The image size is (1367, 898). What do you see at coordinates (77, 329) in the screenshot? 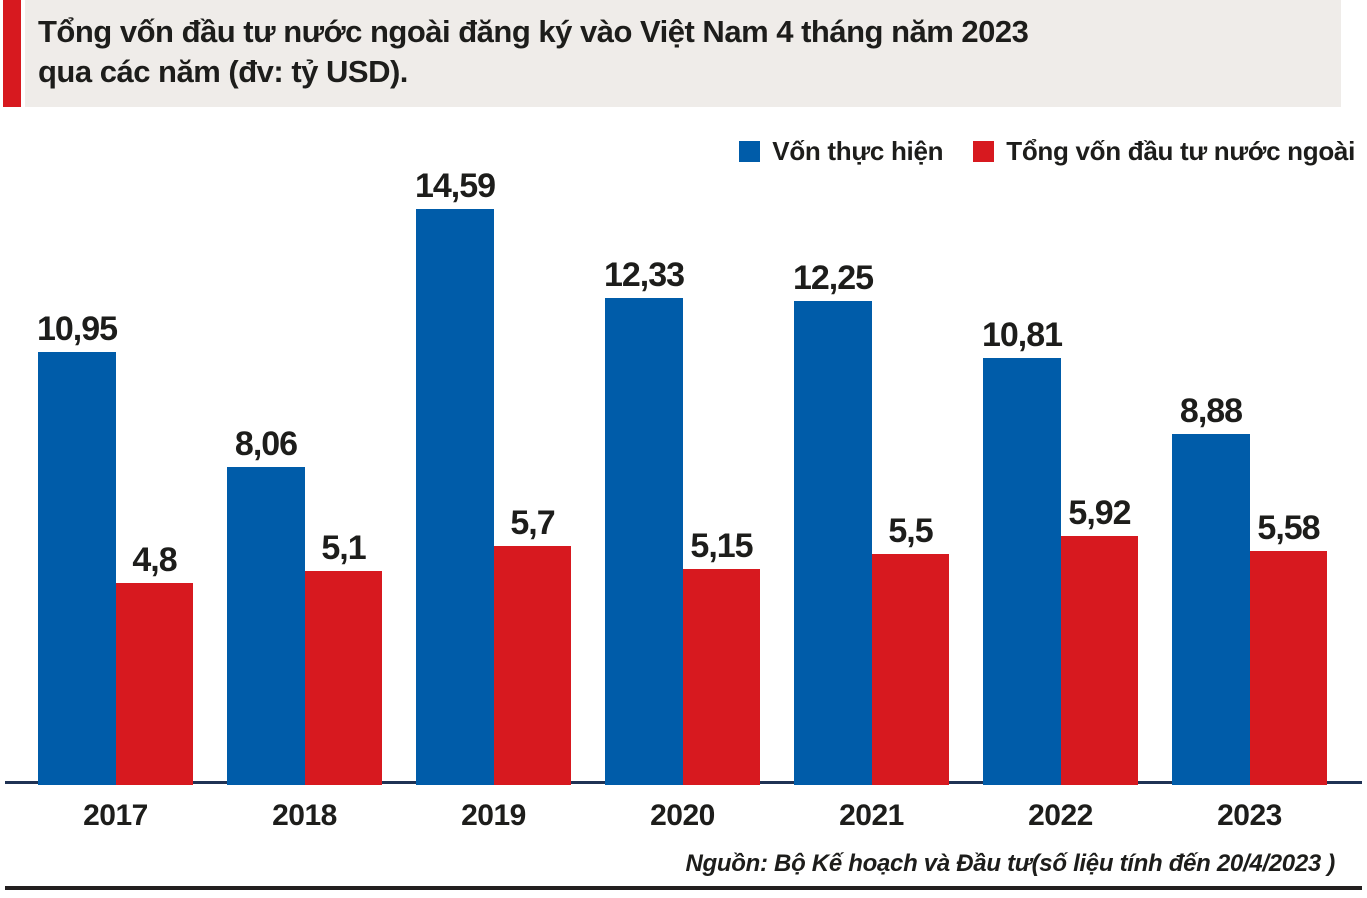
I see `bar-value-label: 10,95` at bounding box center [77, 329].